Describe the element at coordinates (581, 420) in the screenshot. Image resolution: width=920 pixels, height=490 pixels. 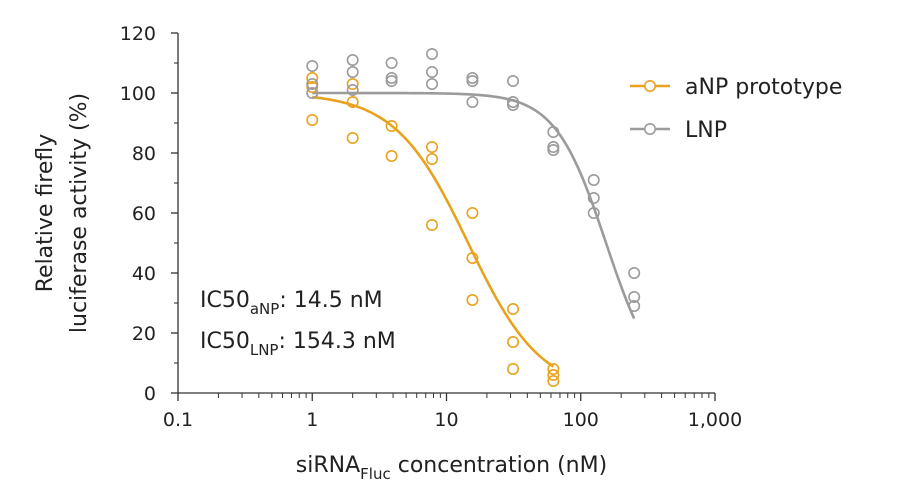
I see `x-tick-label: 100` at that location.